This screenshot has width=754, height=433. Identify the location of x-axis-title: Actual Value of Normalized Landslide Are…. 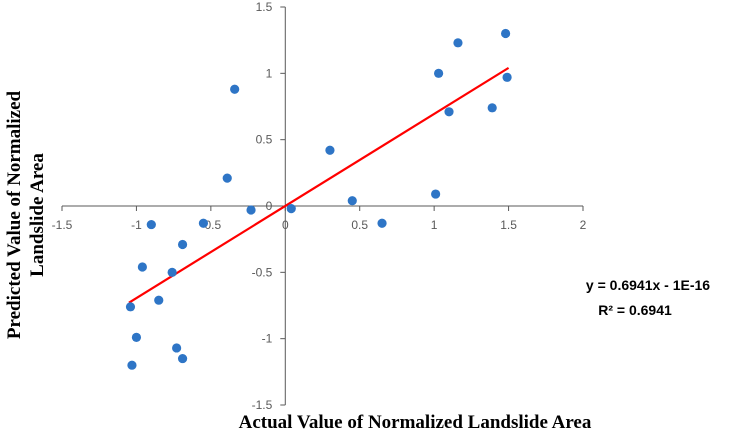
(415, 422).